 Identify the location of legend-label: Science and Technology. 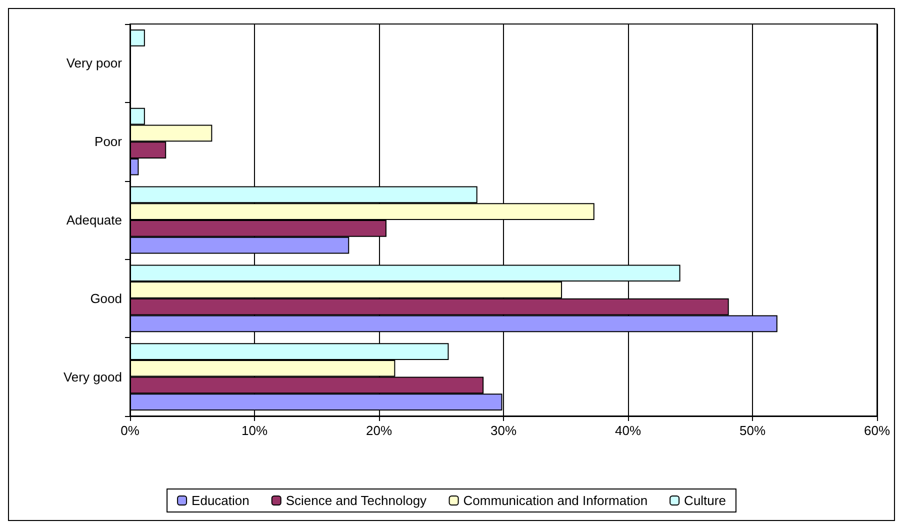
(357, 500).